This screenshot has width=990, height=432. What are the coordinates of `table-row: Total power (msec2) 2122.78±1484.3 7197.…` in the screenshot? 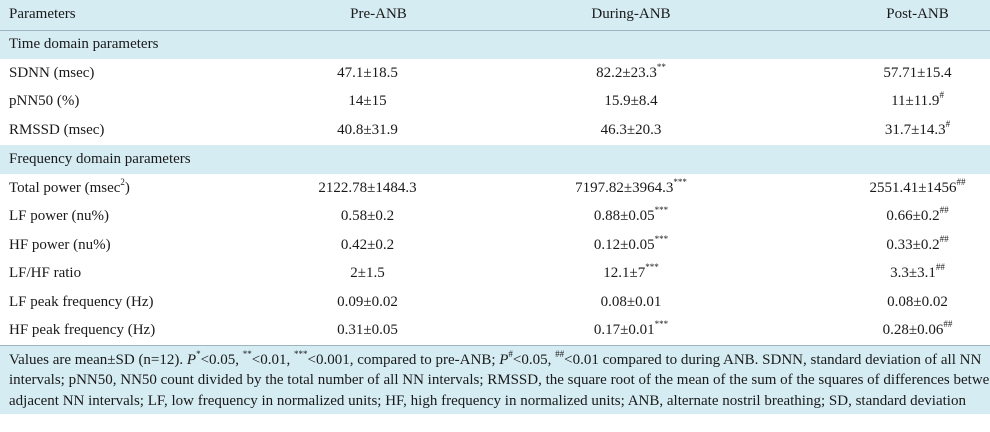 It's located at (495, 188).